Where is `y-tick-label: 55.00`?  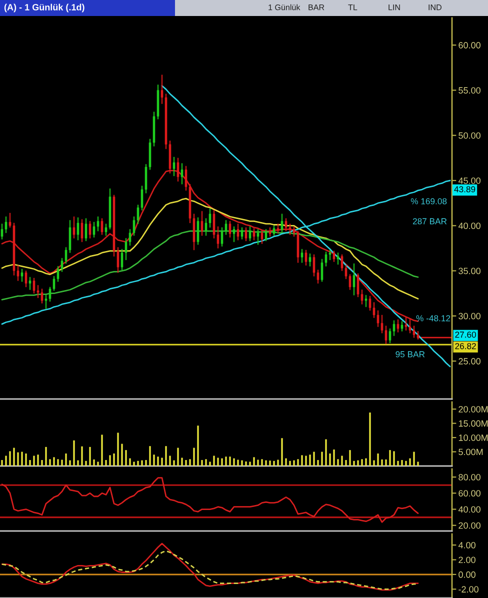
y-tick-label: 55.00 is located at coordinates (469, 90).